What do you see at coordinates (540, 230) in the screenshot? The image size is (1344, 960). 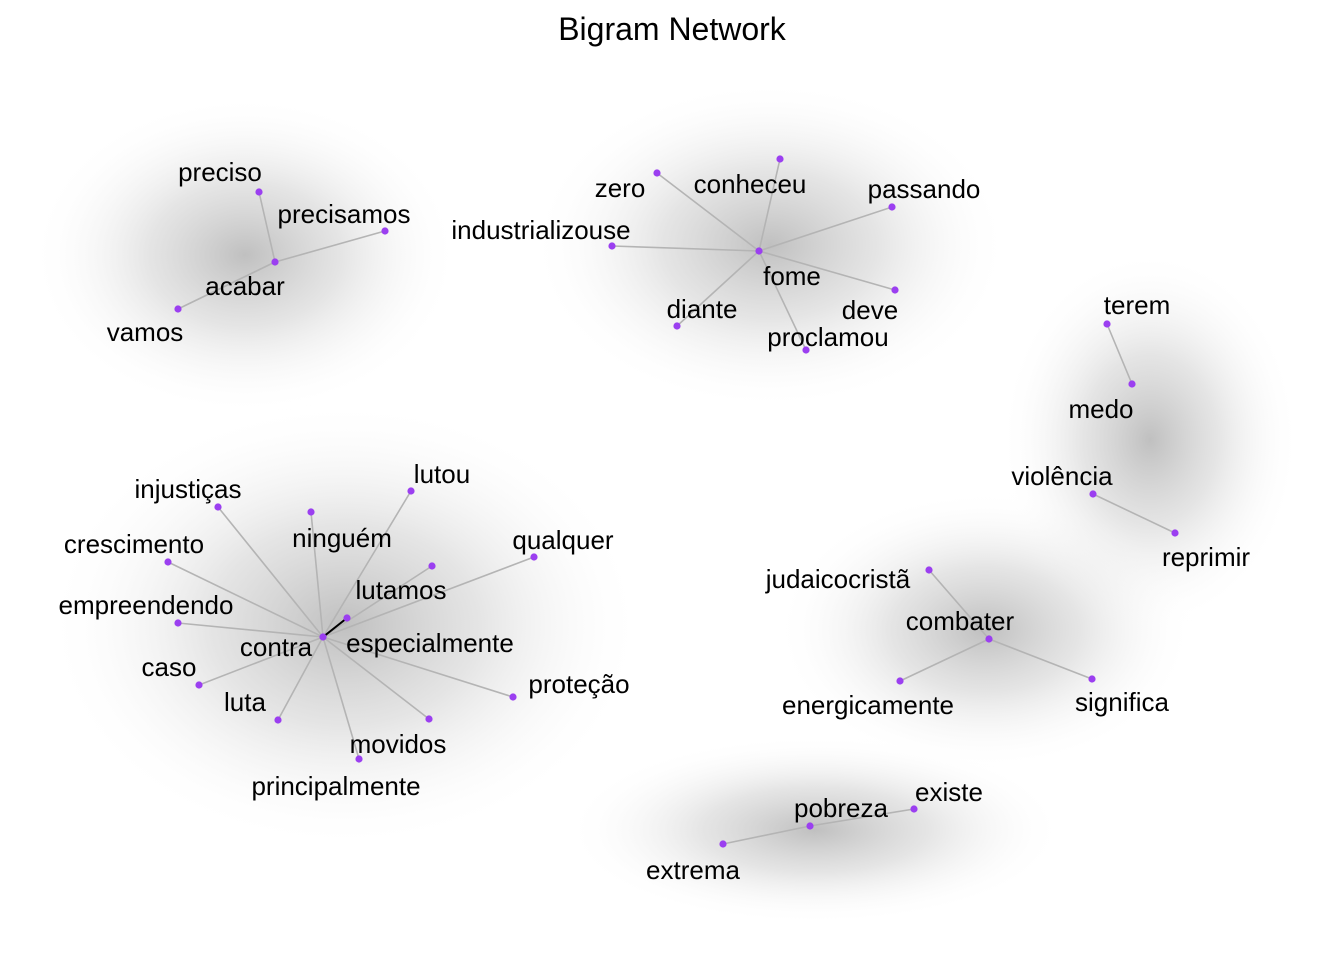 I see `node-label-industrializouse: industrializouse` at bounding box center [540, 230].